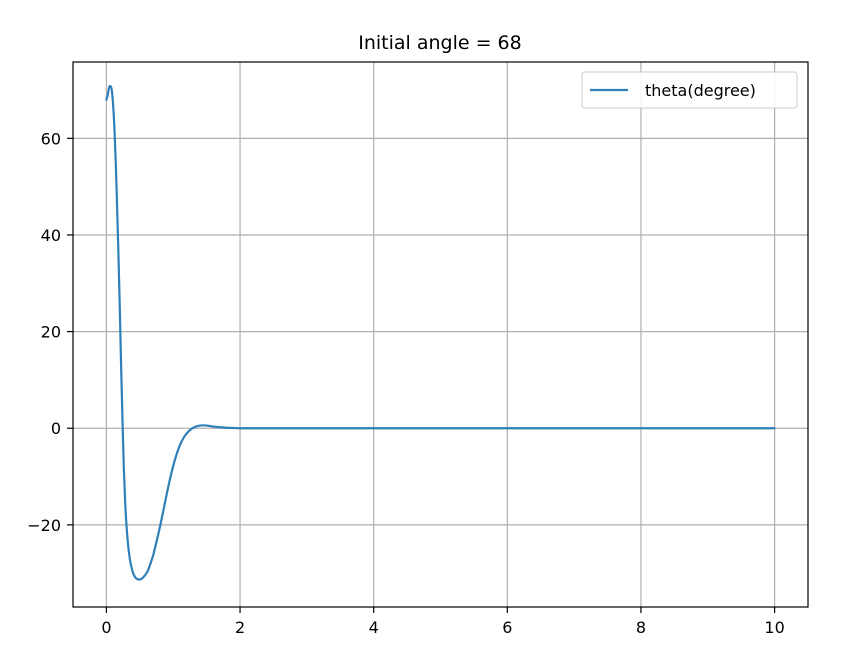  I want to click on legend-box, so click(689, 90).